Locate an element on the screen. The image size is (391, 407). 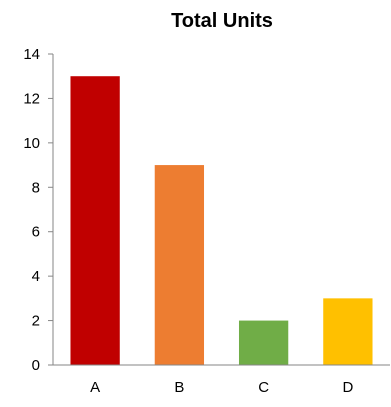
y-tick-label: 0 is located at coordinates (36, 365).